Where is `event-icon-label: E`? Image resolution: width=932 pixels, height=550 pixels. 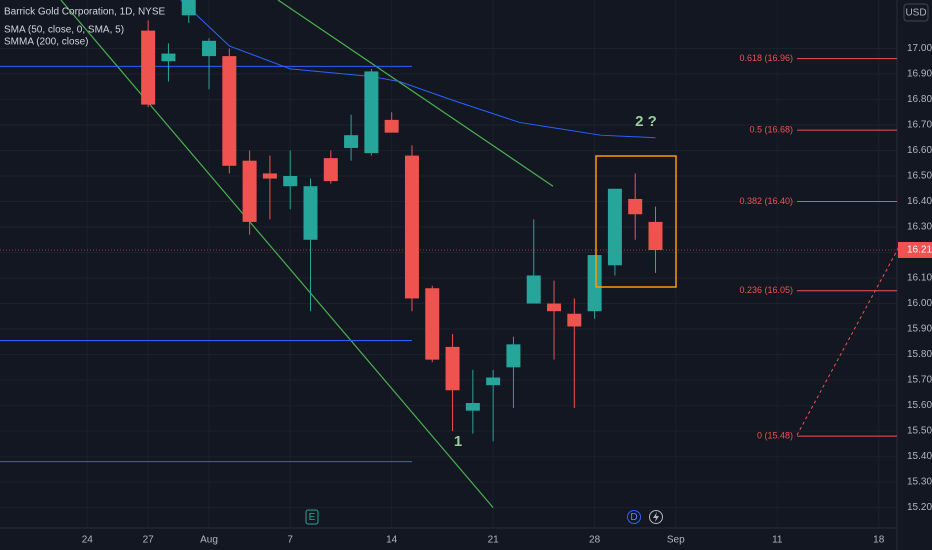 event-icon-label: E is located at coordinates (312, 517).